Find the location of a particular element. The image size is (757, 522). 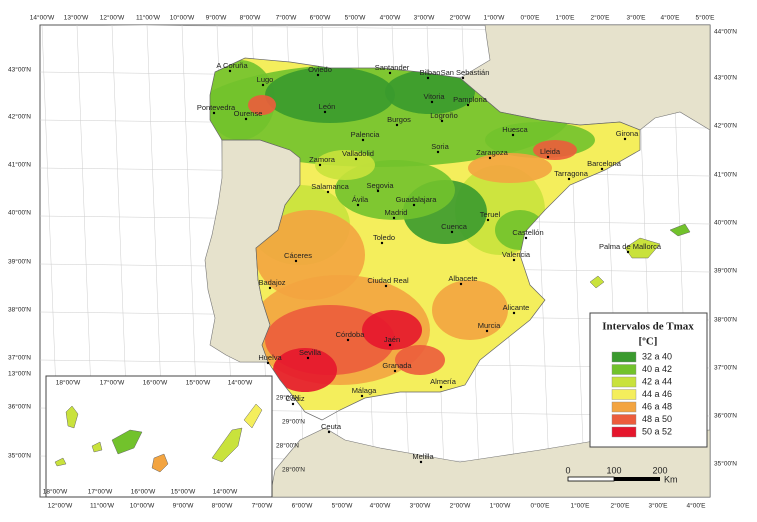

inset-longitude-label: 15°00'W is located at coordinates (198, 383).